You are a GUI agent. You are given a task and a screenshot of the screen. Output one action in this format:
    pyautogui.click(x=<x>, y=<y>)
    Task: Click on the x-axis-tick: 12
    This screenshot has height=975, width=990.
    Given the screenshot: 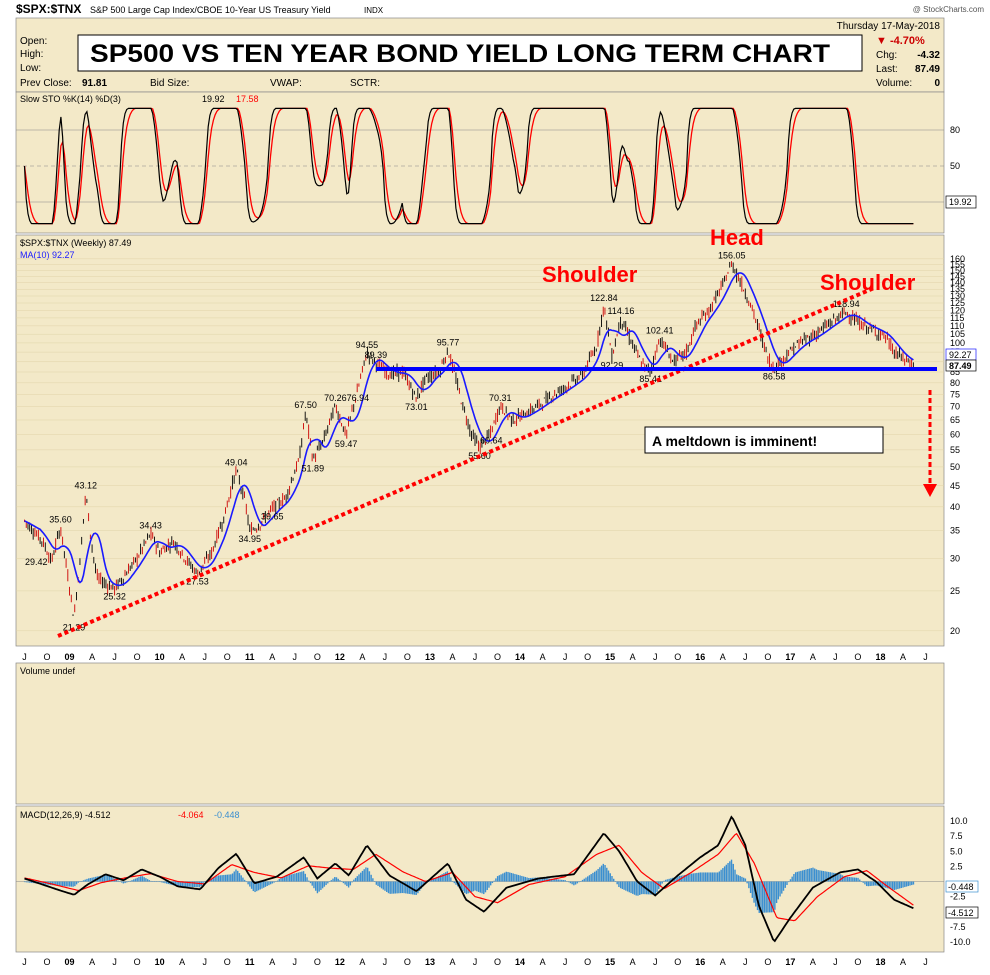 What is the action you would take?
    pyautogui.click(x=340, y=657)
    